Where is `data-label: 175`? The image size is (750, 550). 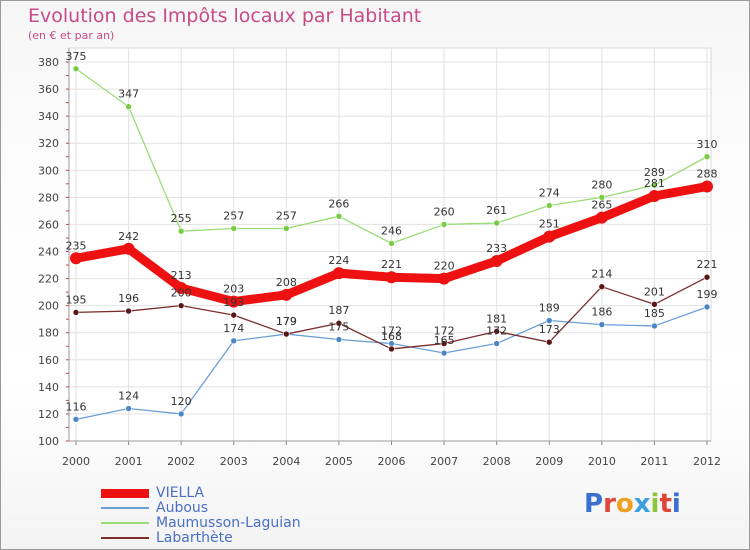
data-label: 175 is located at coordinates (338, 326).